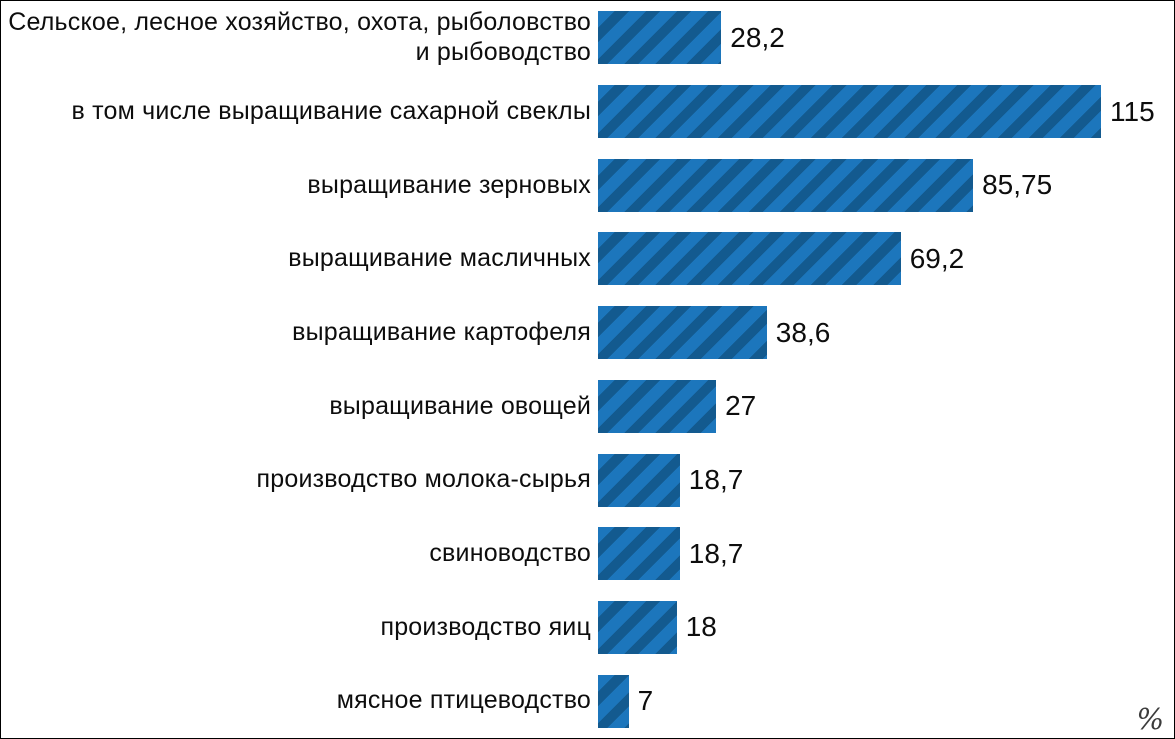  I want to click on bar-area: 85,75, so click(886, 185).